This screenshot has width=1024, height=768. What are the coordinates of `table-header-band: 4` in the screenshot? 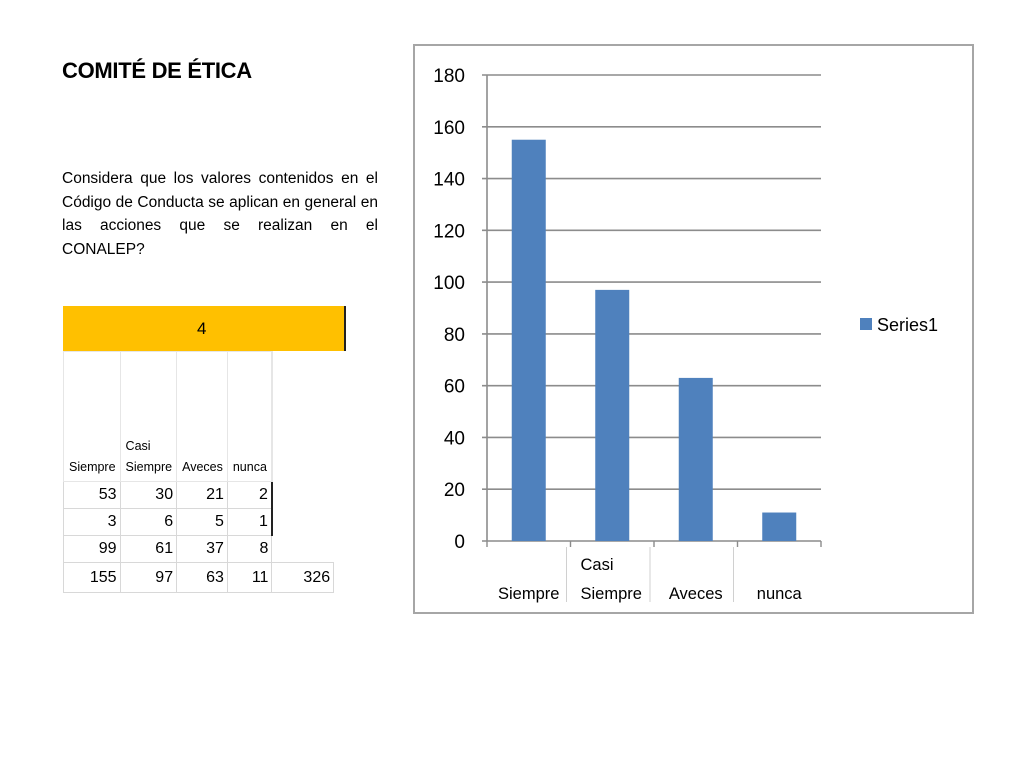 It's located at (204, 328).